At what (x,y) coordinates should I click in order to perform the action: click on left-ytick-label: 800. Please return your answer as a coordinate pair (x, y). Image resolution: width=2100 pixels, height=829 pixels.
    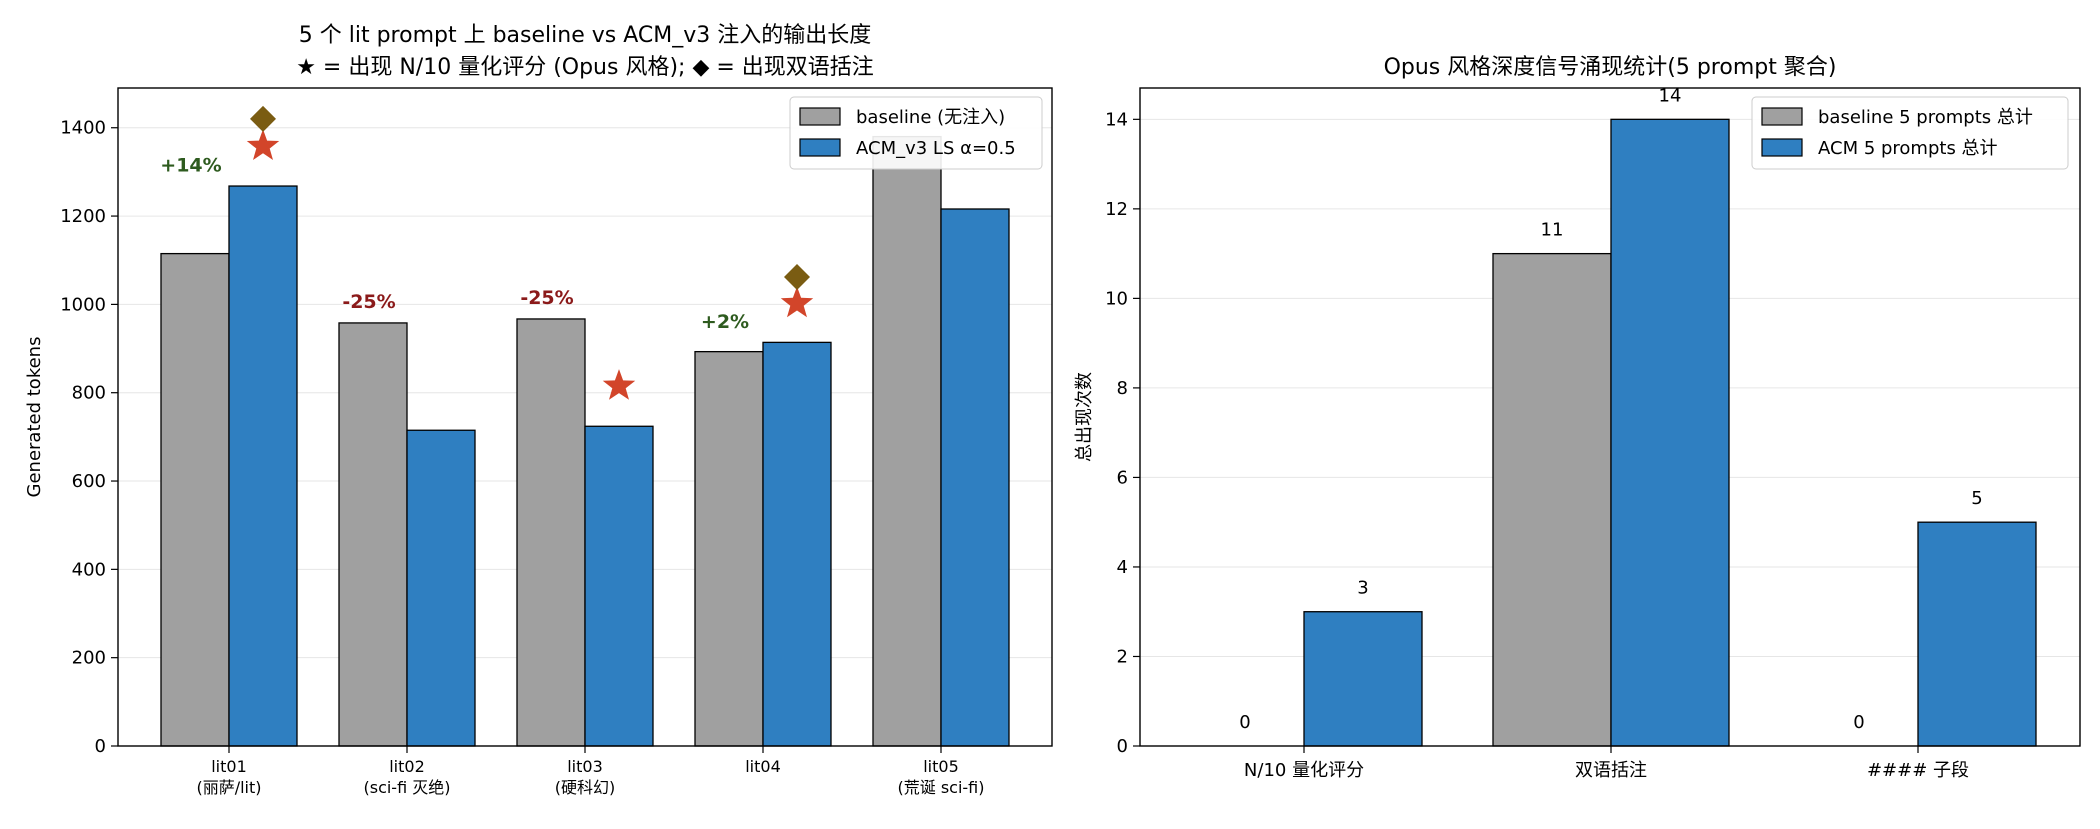
    Looking at the image, I should click on (89, 393).